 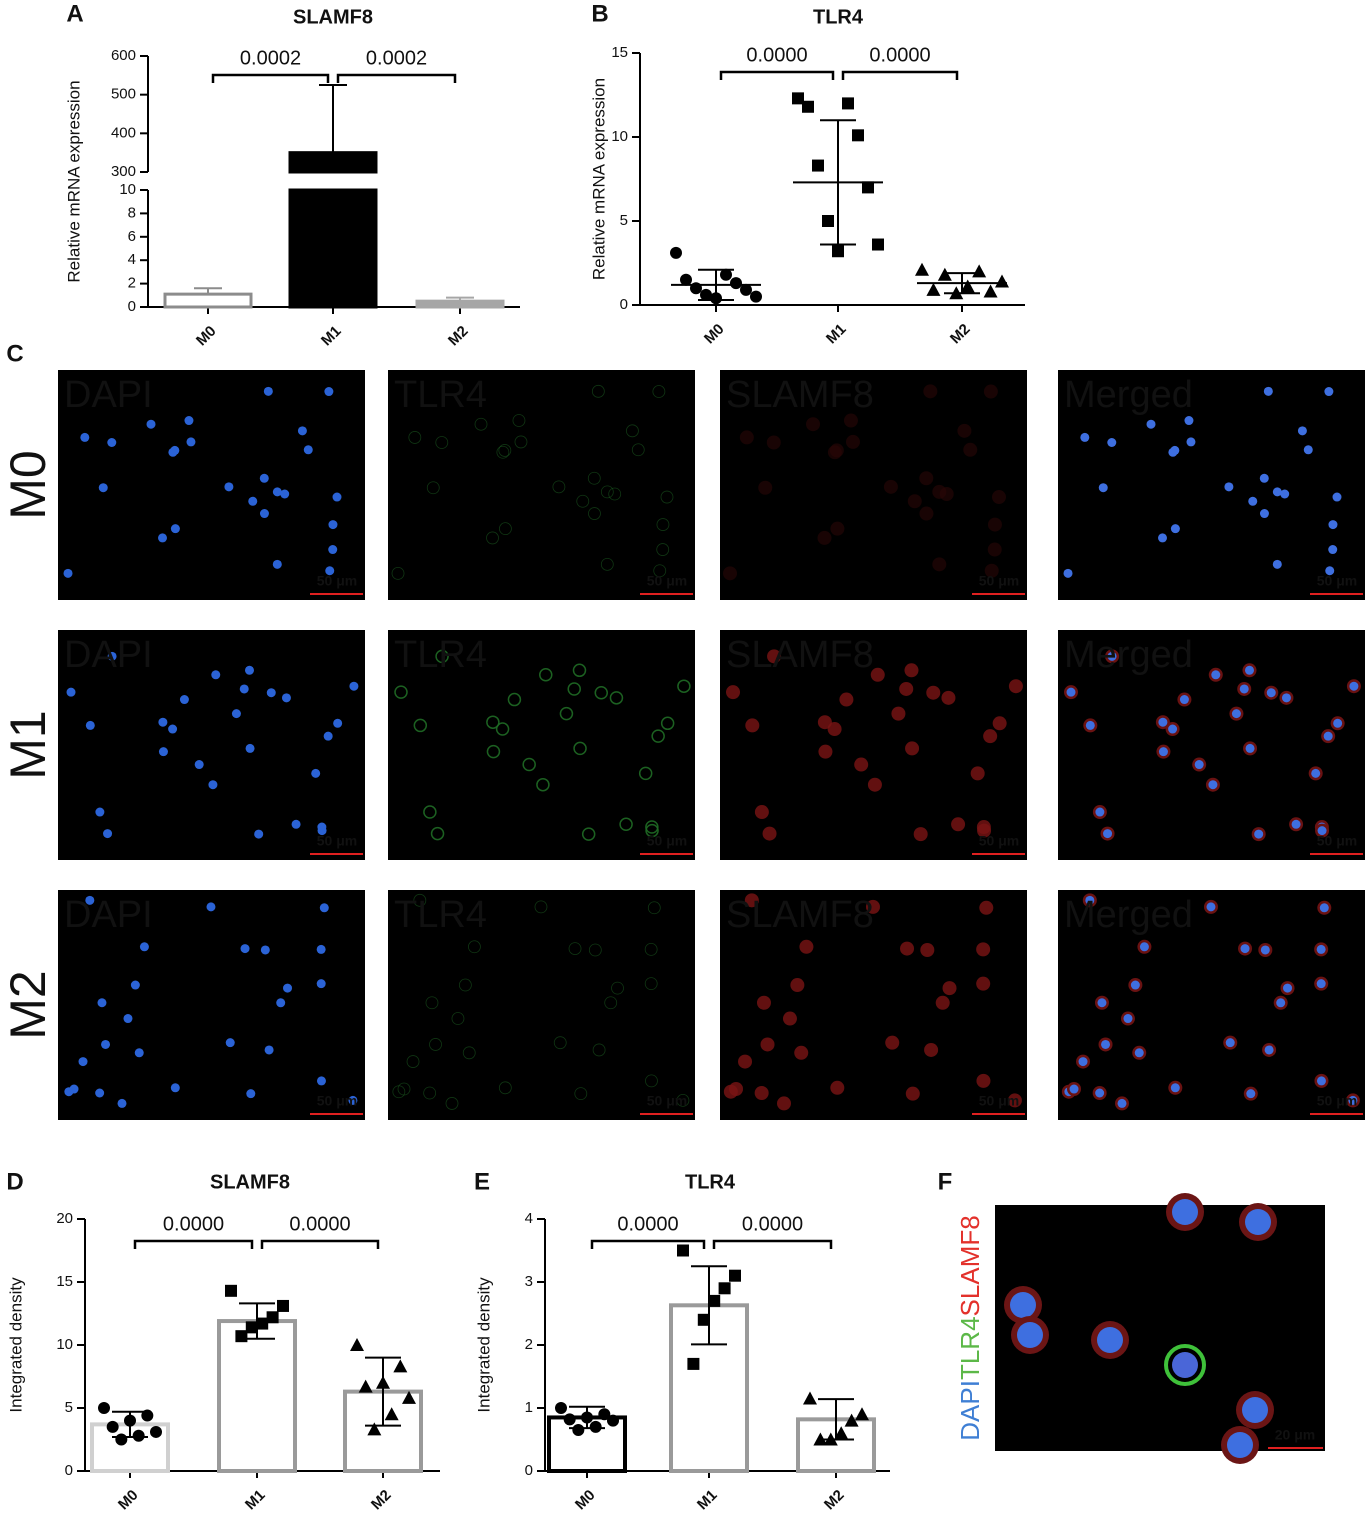 I want to click on significance-bracket, so click(x=772, y=1244).